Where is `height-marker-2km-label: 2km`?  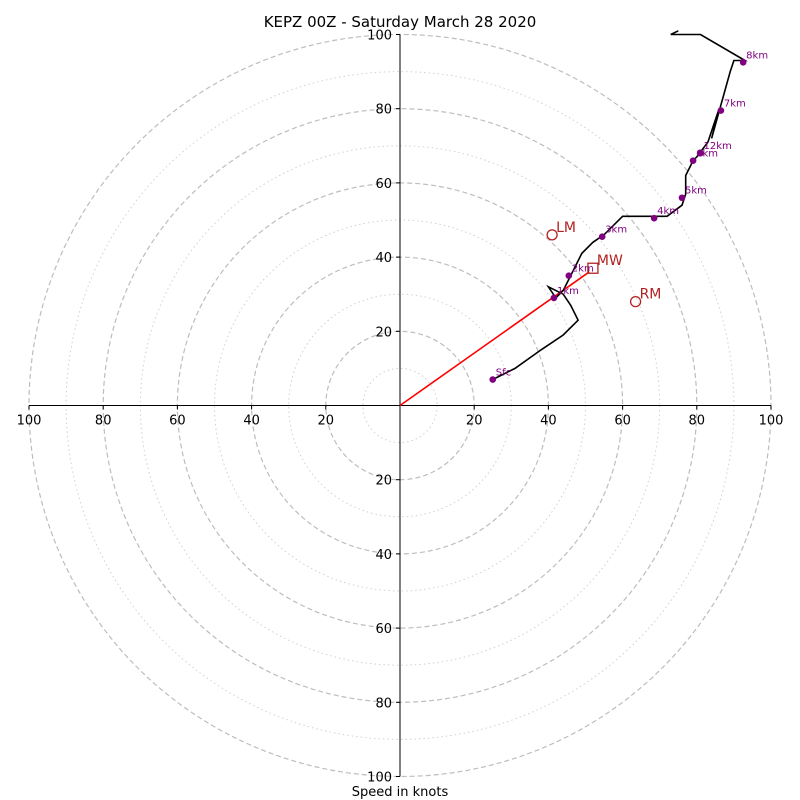 height-marker-2km-label: 2km is located at coordinates (583, 269).